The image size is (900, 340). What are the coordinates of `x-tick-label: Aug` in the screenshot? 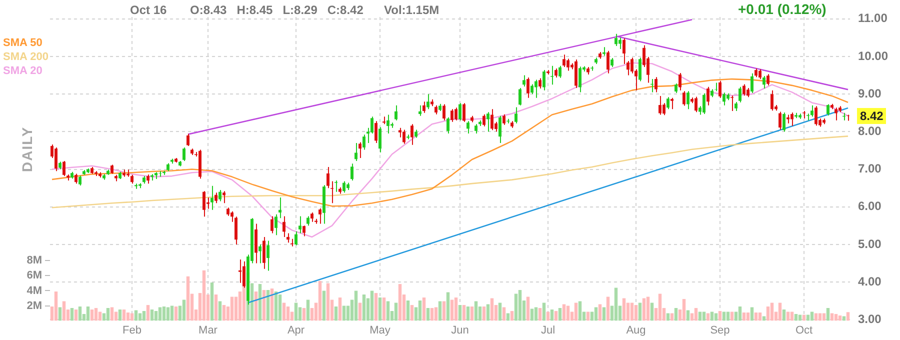 It's located at (636, 330).